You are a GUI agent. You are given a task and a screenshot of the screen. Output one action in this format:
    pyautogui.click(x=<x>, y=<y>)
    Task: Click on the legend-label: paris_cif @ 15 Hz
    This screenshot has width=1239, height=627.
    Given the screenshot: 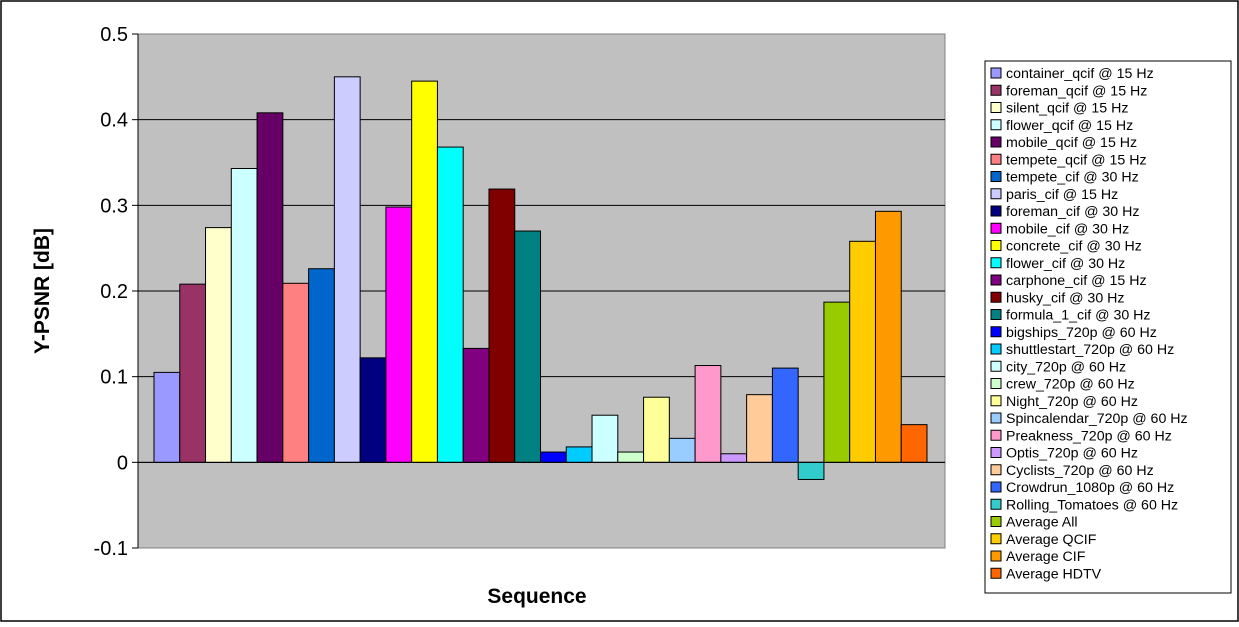 What is the action you would take?
    pyautogui.click(x=1062, y=195)
    